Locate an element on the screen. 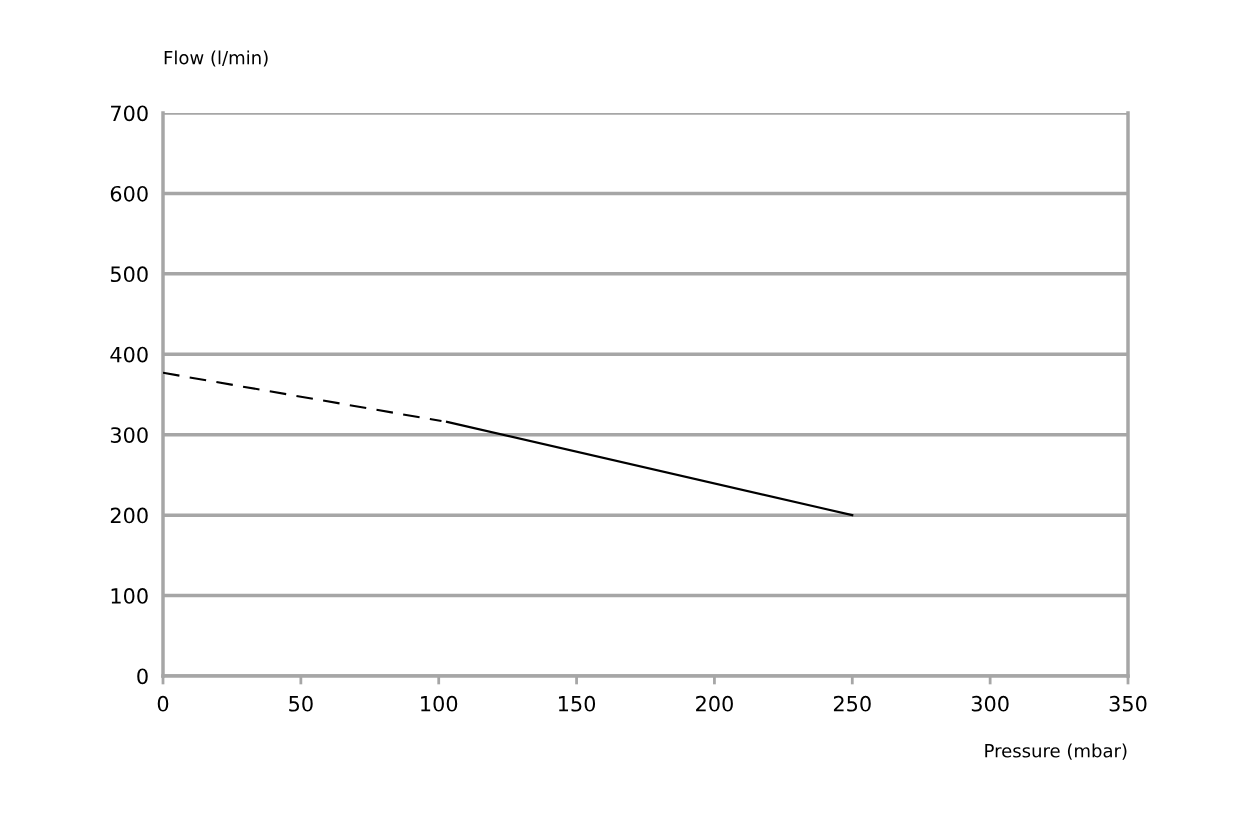  y-tick-label: 100 is located at coordinates (129, 596).